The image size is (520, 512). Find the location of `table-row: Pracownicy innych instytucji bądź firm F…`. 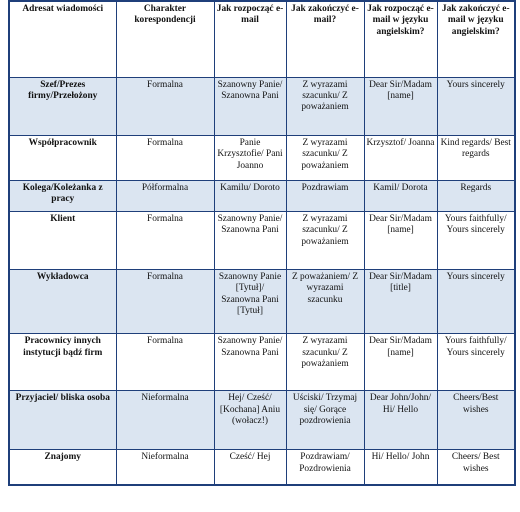

table-row: Pracownicy innych instytucji bądź firm F… is located at coordinates (262, 362).